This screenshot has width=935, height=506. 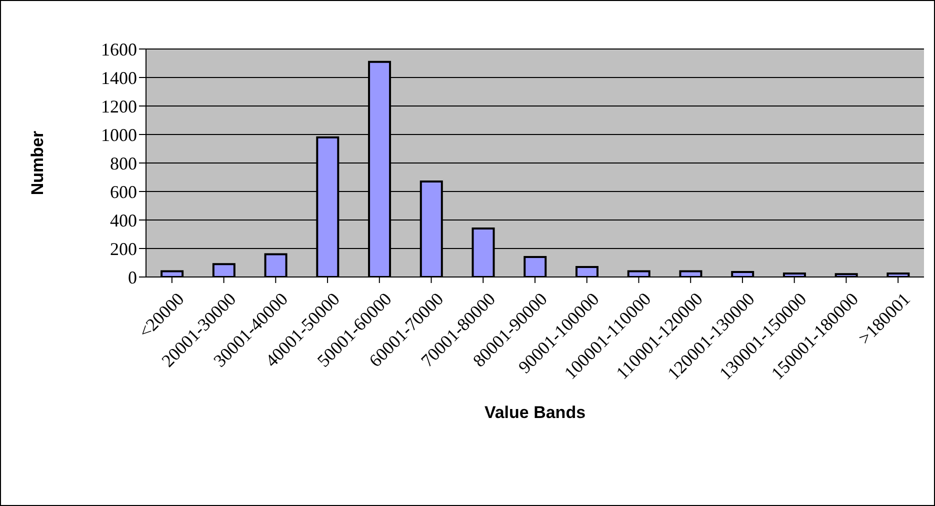 I want to click on x-axis-title: Value Bands, so click(x=535, y=412).